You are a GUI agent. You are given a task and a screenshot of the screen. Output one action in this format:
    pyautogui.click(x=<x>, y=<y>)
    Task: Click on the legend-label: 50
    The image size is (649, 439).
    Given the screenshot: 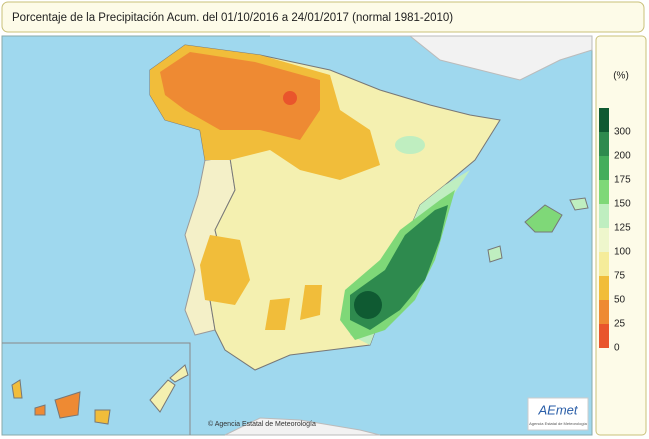 What is the action you would take?
    pyautogui.click(x=620, y=300)
    